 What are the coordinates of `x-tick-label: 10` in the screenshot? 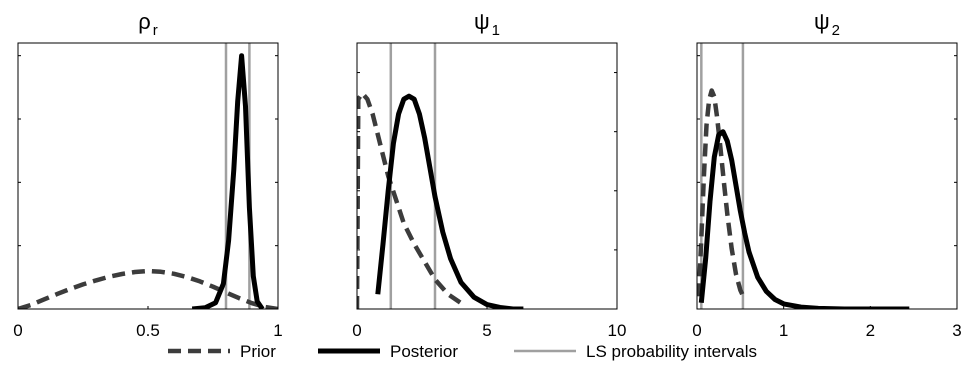 It's located at (617, 330).